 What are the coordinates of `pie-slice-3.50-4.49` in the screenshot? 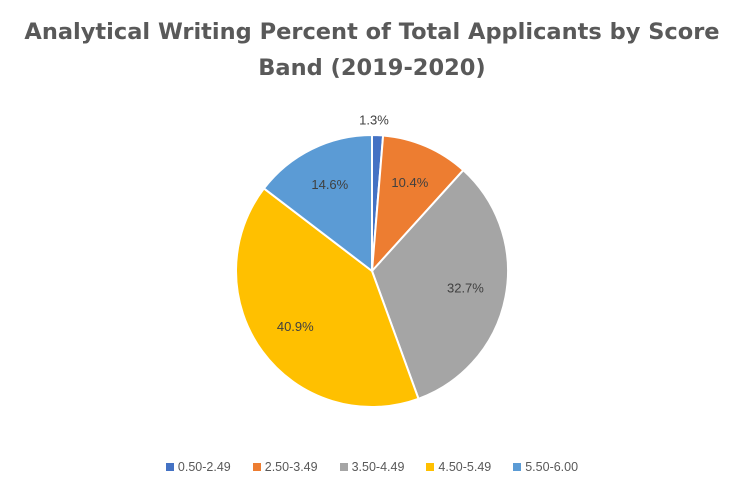 It's located at (439, 284).